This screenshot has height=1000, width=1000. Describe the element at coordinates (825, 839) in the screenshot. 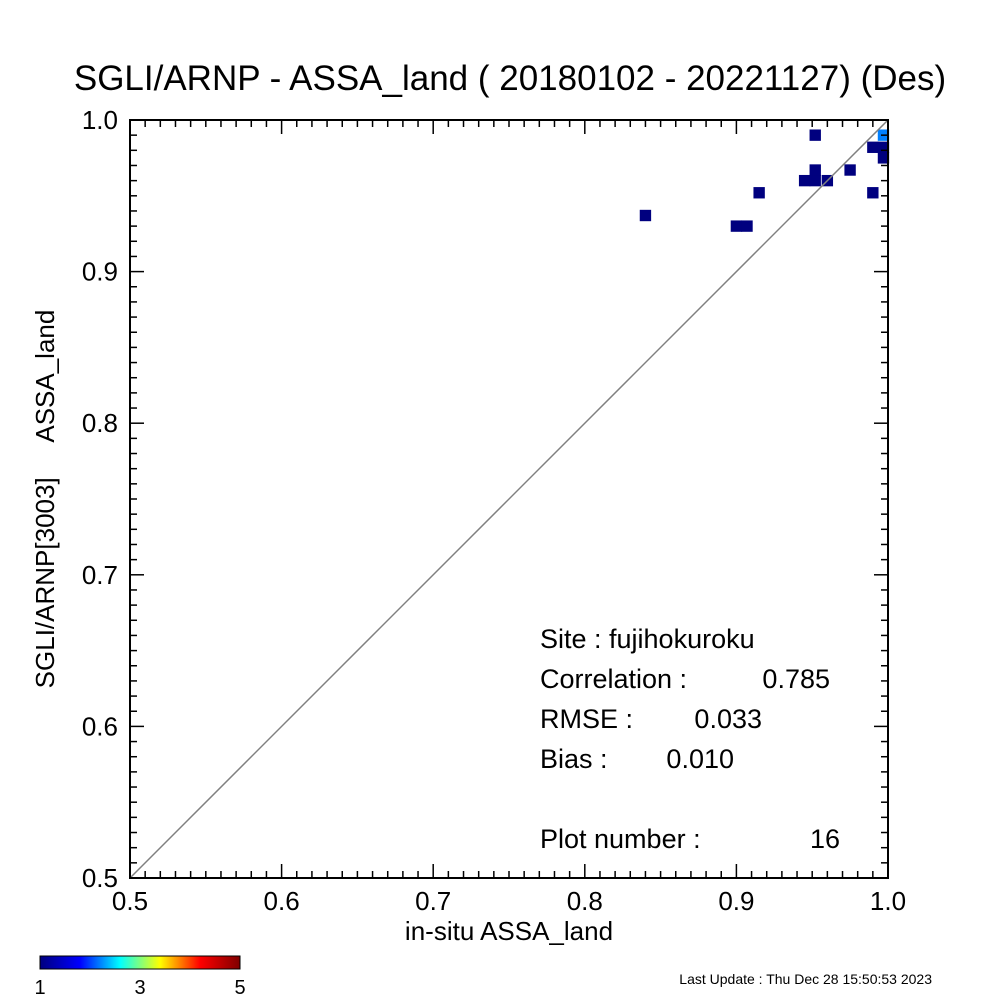

I see `stats-plot-number-value: 16` at that location.